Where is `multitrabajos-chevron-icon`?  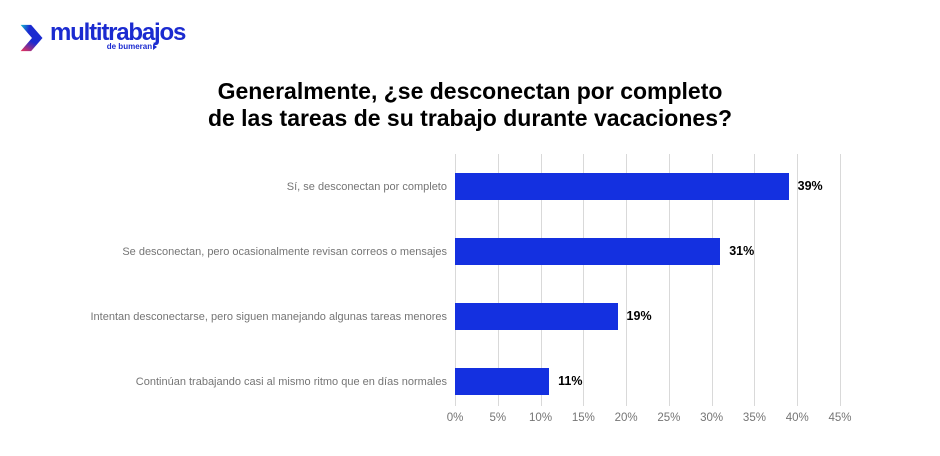 multitrabajos-chevron-icon is located at coordinates (31, 38).